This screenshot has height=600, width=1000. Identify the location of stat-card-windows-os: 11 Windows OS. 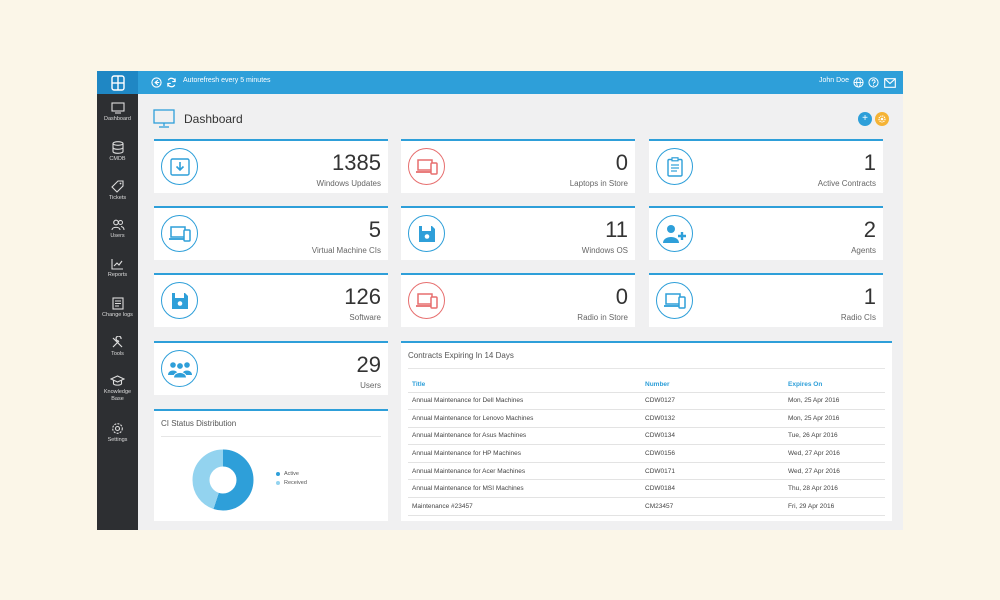
(518, 233).